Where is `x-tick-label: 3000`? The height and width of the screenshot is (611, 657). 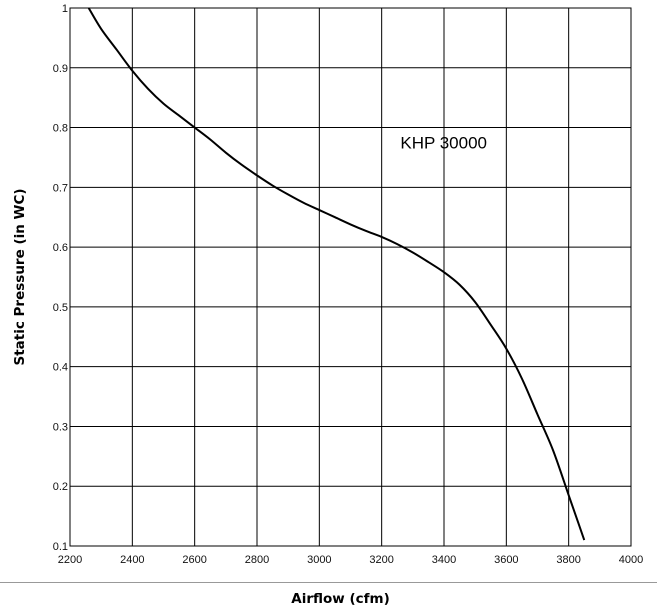 x-tick-label: 3000 is located at coordinates (319, 560).